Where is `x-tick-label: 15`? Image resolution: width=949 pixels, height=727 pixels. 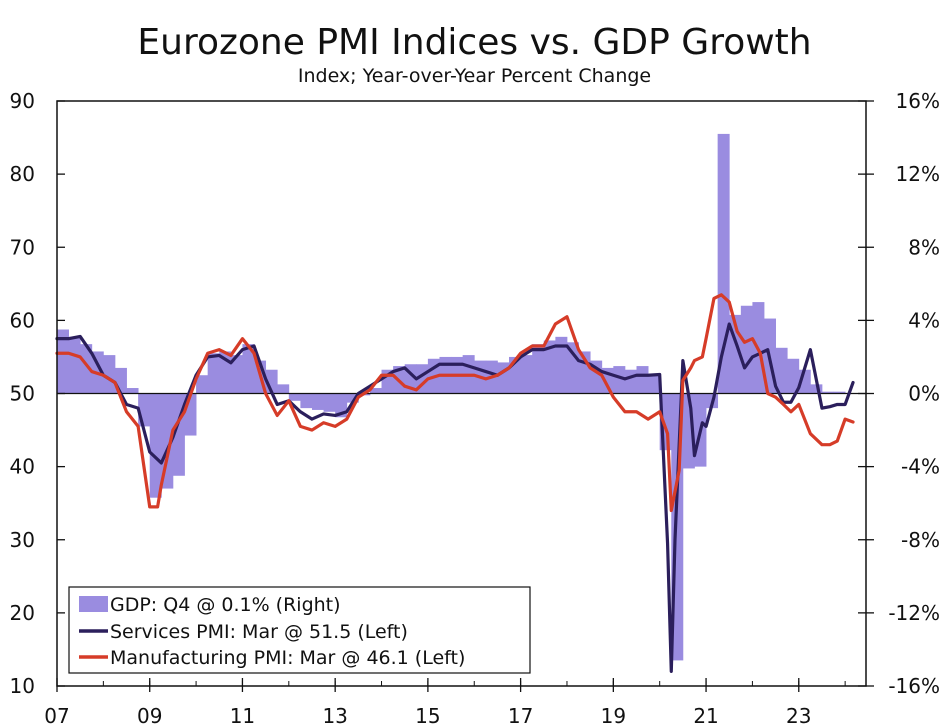 x-tick-label: 15 is located at coordinates (427, 715).